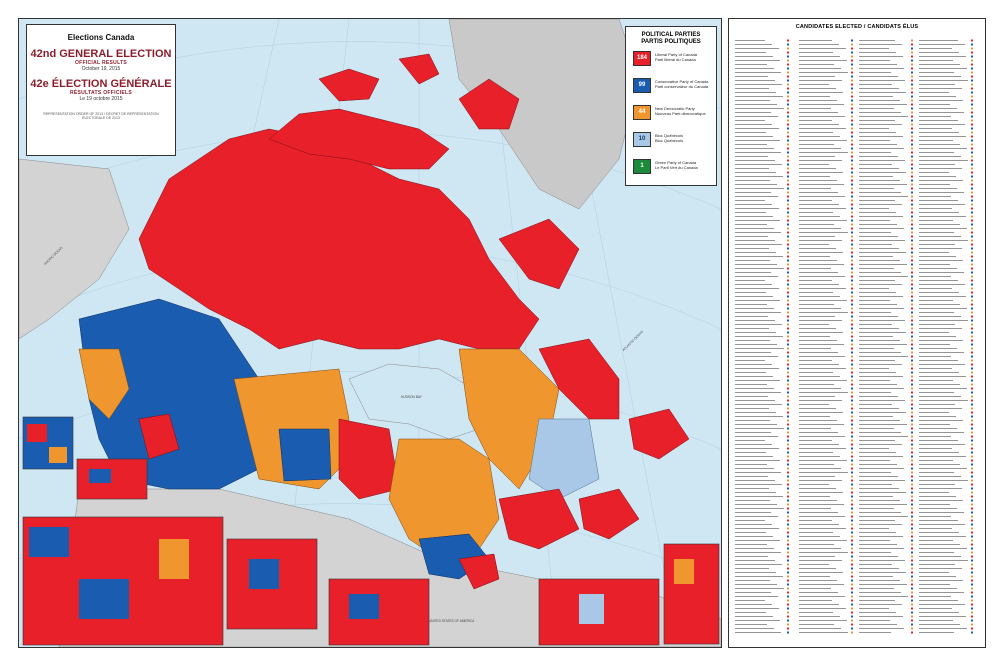 Image resolution: width=1000 pixels, height=666 pixels. What do you see at coordinates (669, 135) in the screenshot?
I see `party-name-en: Bloc Québécois` at bounding box center [669, 135].